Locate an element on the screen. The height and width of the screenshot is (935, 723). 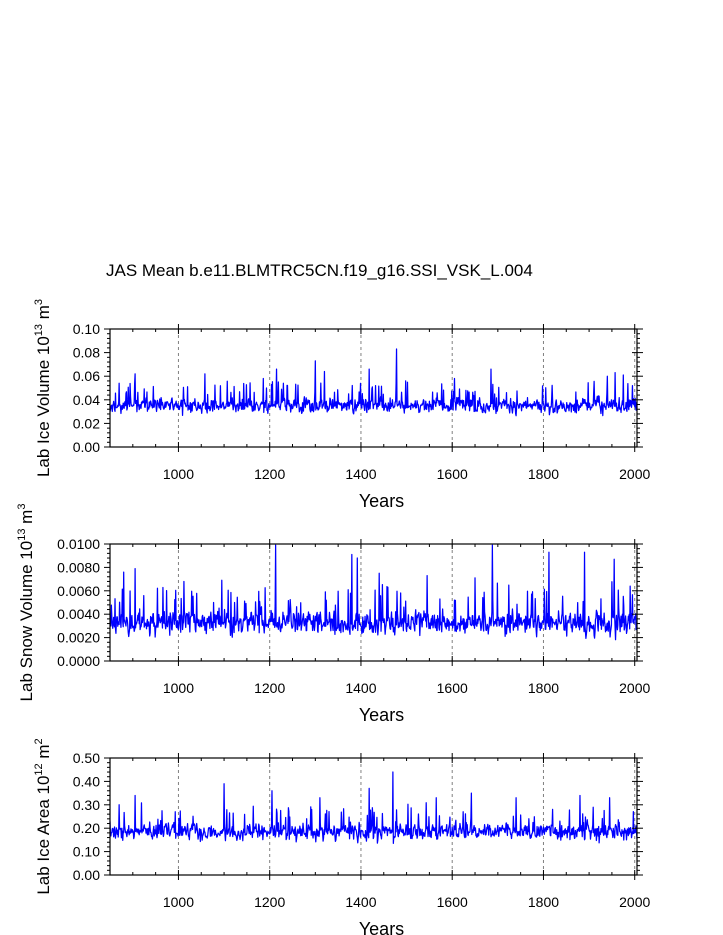
y-tick-label: 0.0060 is located at coordinates (78, 591).